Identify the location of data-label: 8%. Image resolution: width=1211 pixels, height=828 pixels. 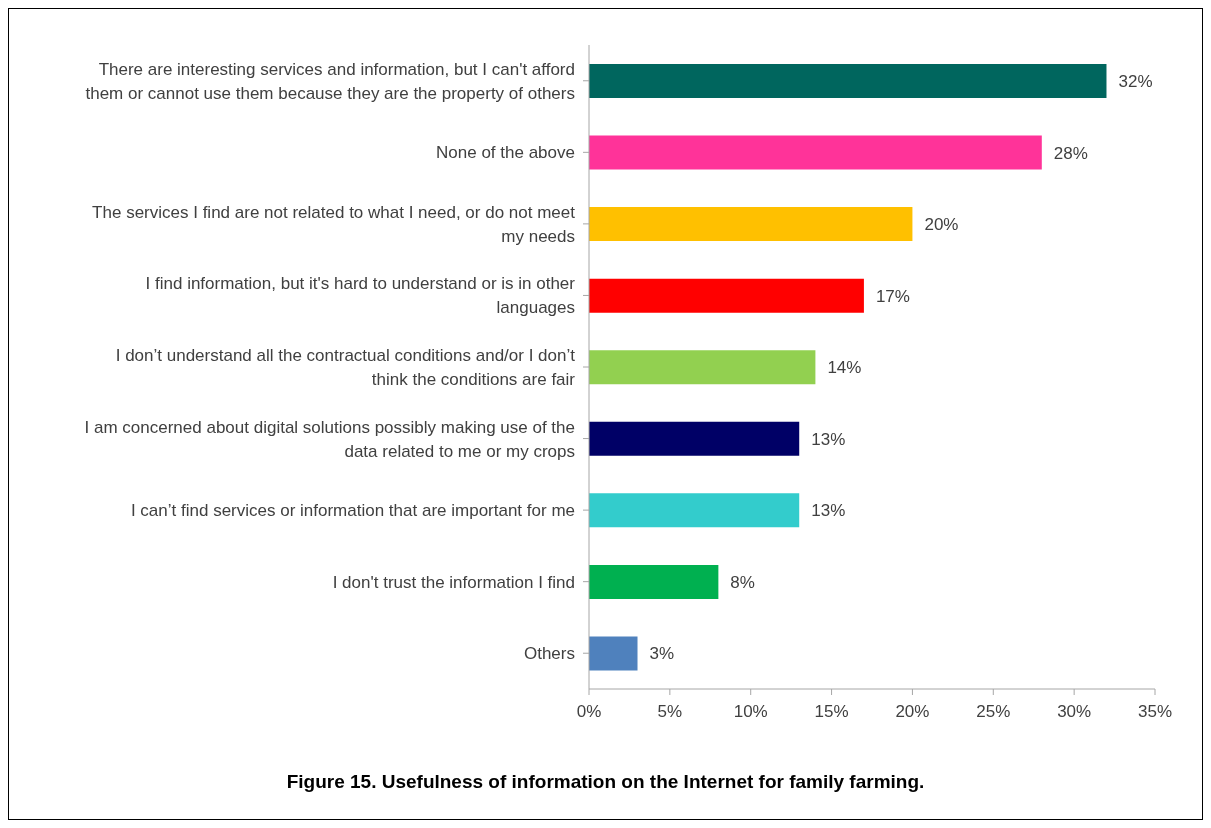
(742, 582).